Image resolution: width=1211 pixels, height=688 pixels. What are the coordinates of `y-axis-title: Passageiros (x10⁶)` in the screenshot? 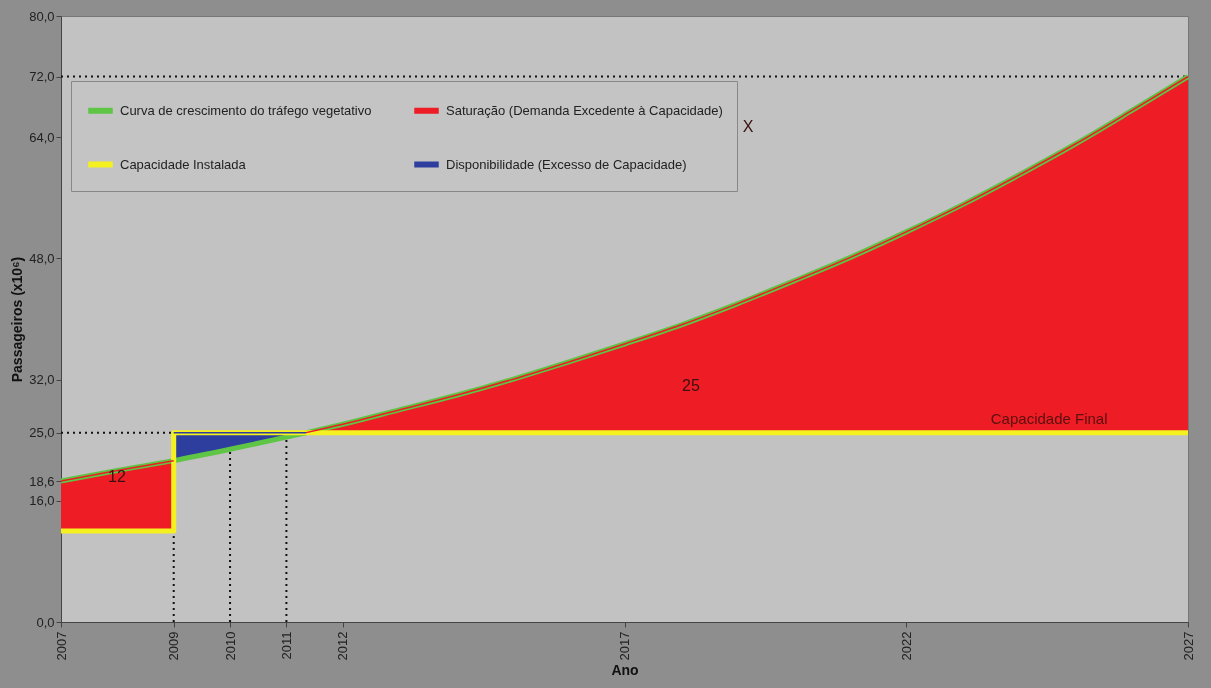 It's located at (17, 319).